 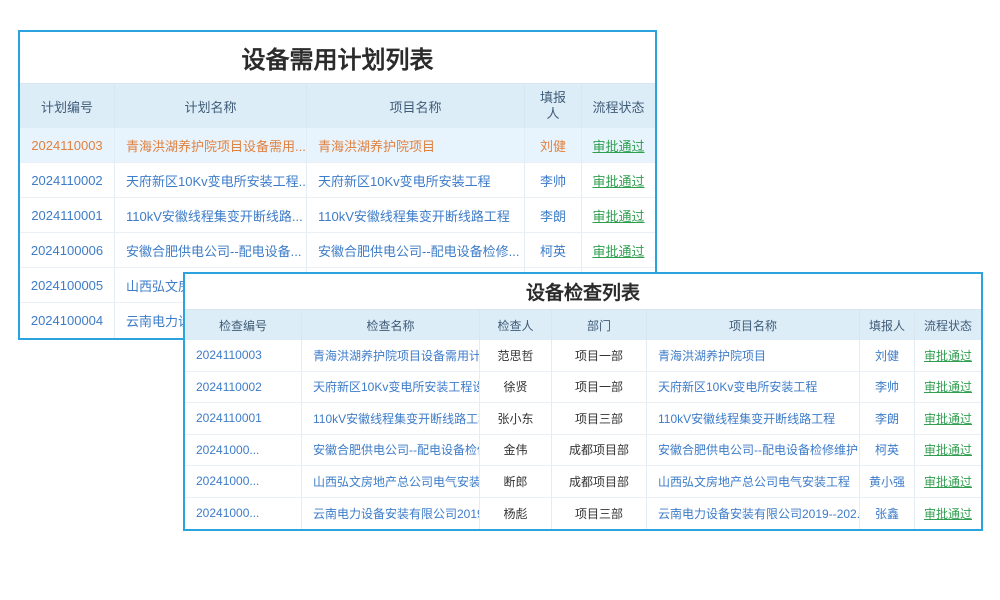 What do you see at coordinates (211, 106) in the screenshot?
I see `column-header-plan-name: 计划名称` at bounding box center [211, 106].